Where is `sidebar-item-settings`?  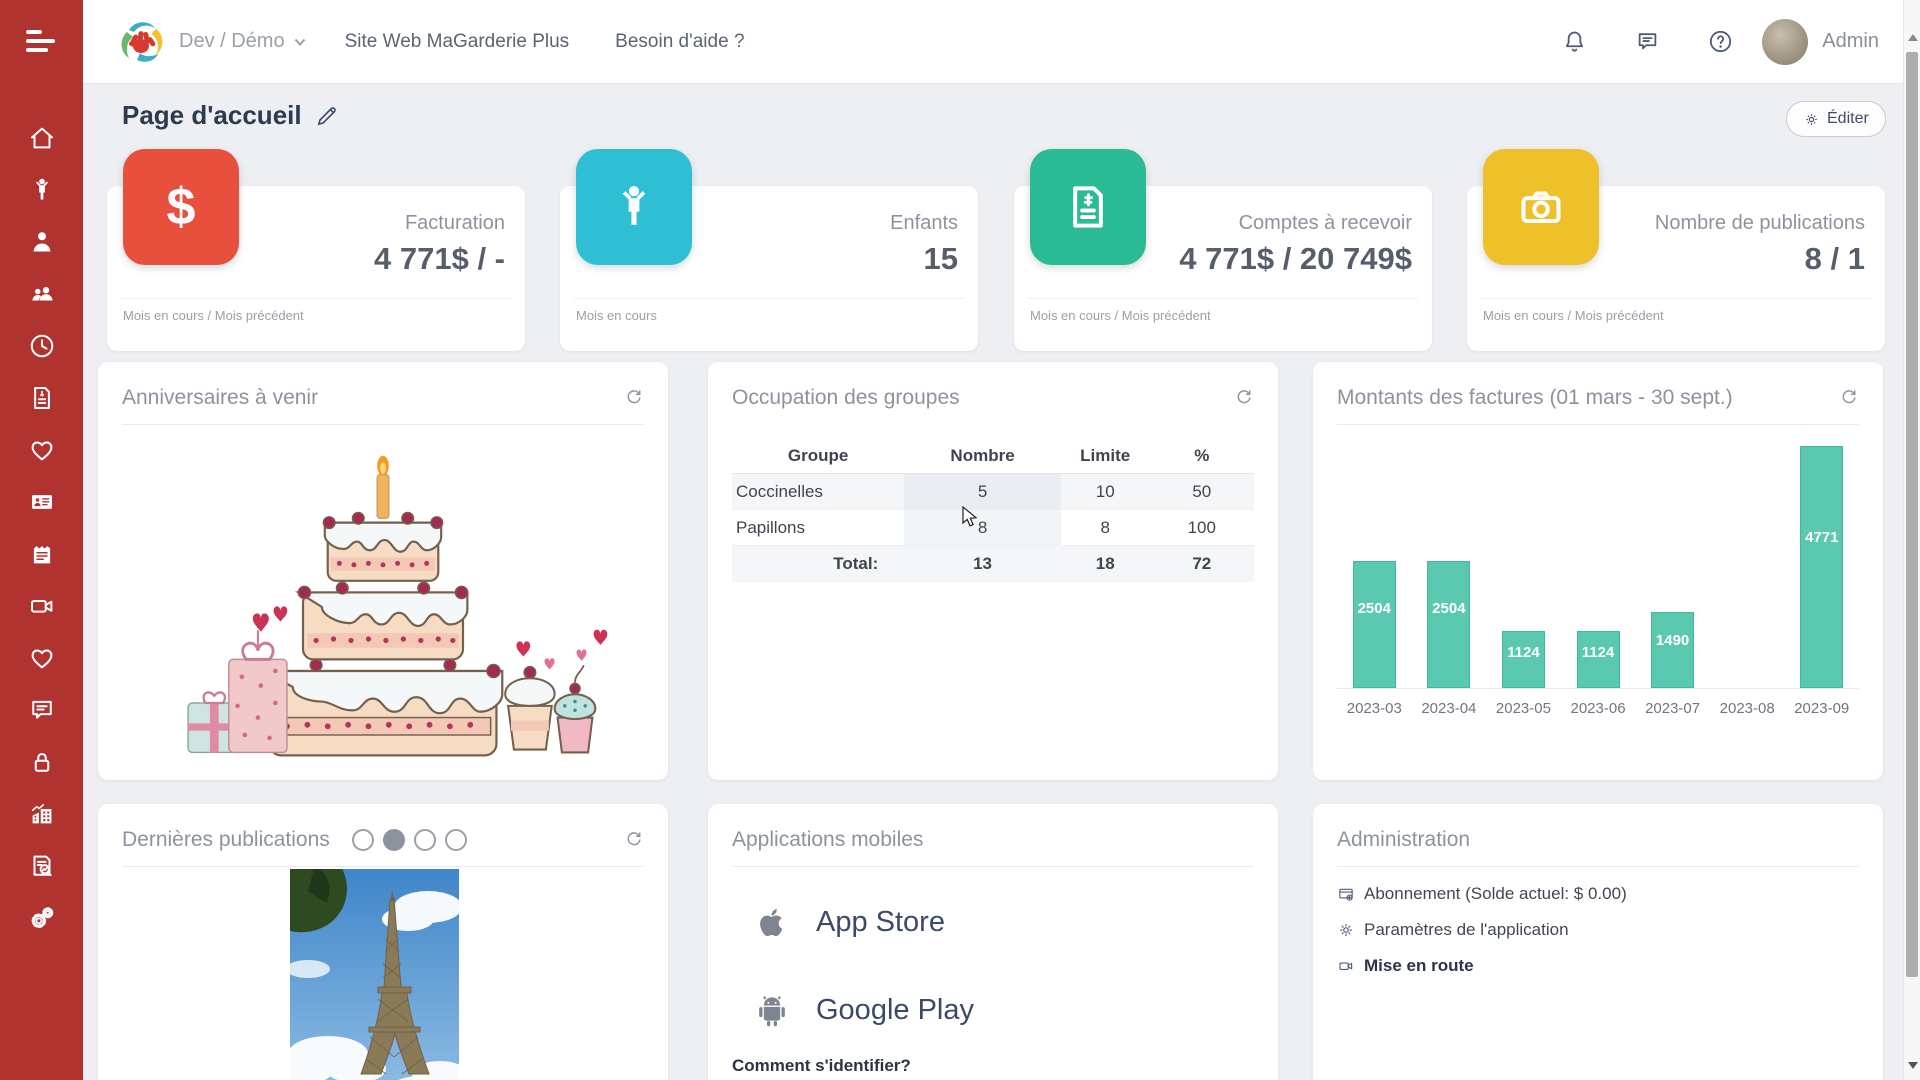 sidebar-item-settings is located at coordinates (41, 918).